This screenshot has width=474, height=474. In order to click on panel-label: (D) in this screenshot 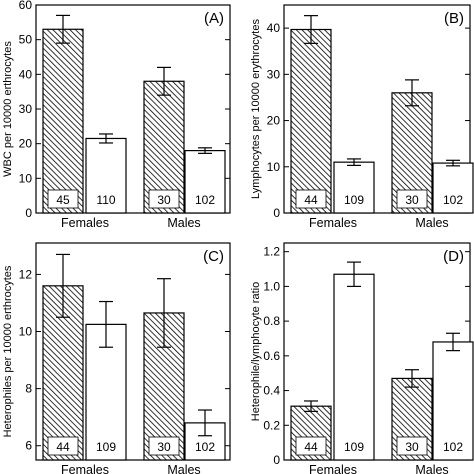, I will do `click(453, 256)`.